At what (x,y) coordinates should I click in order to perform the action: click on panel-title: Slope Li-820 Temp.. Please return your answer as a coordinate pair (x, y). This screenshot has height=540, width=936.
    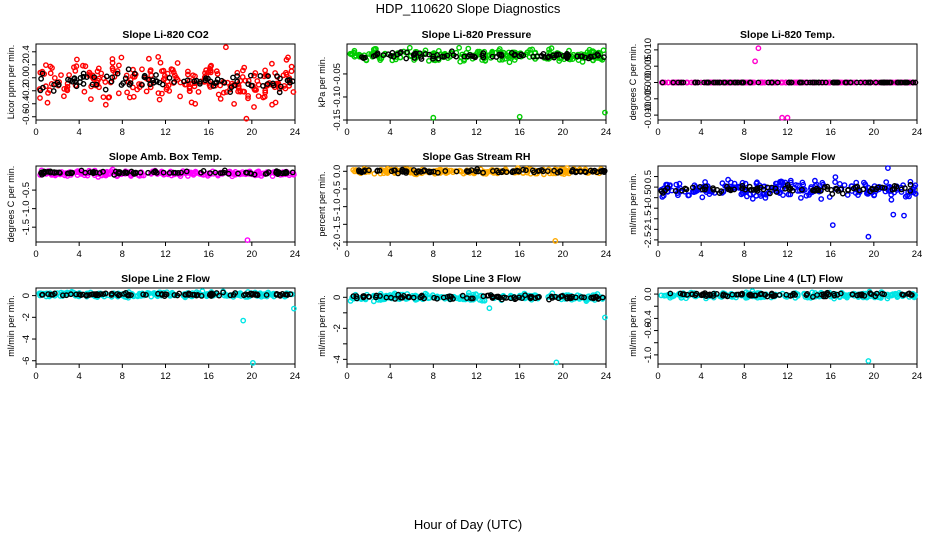
    Looking at the image, I should click on (787, 35).